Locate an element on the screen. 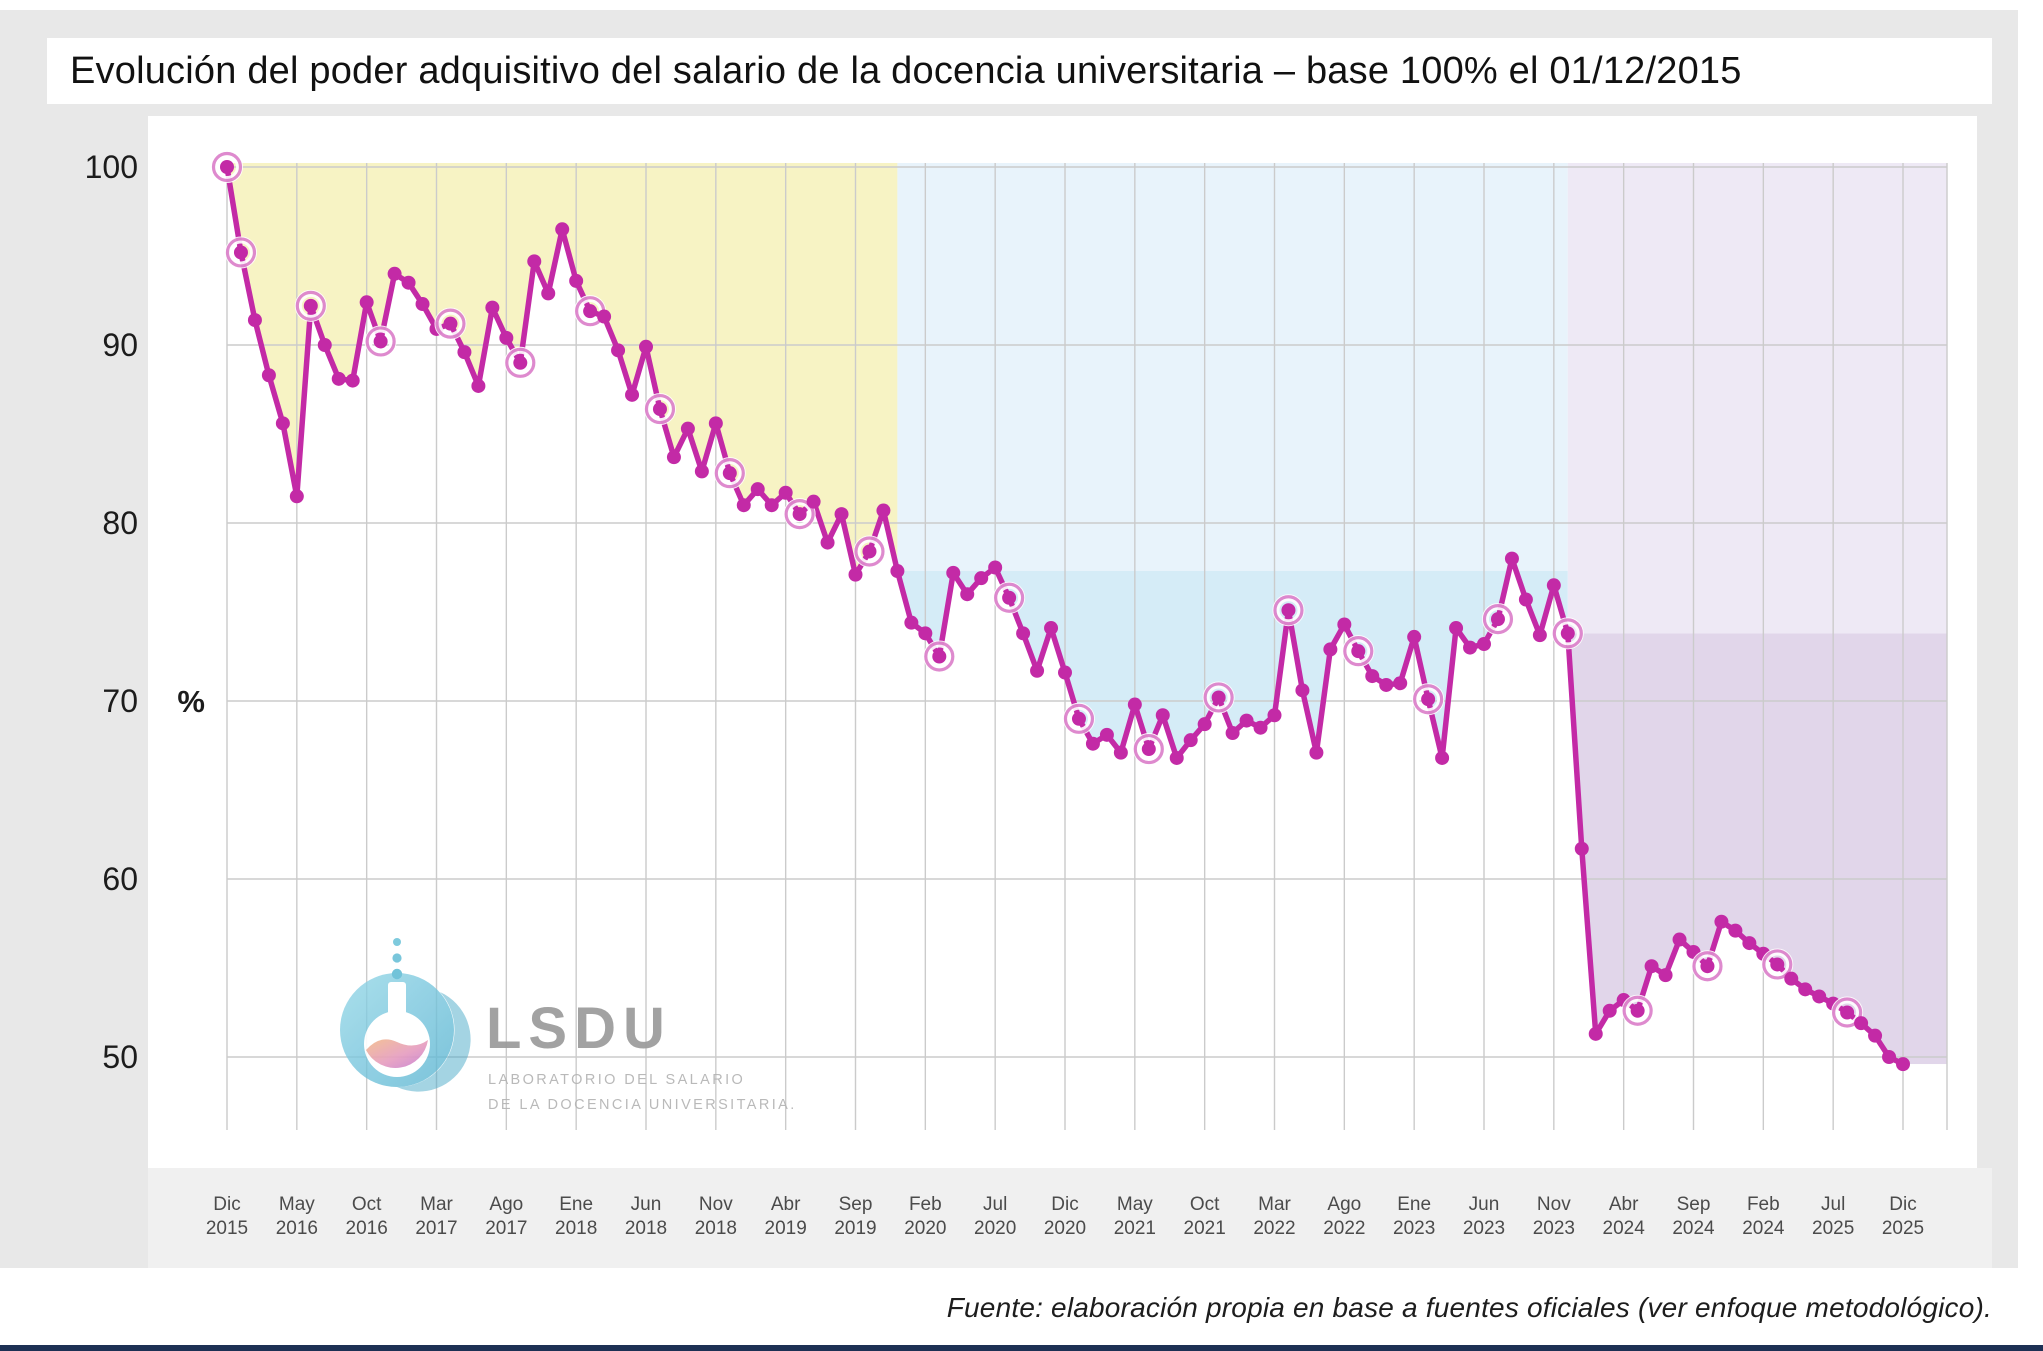 The width and height of the screenshot is (2043, 1351). y-tick-label: 90 is located at coordinates (120, 345).